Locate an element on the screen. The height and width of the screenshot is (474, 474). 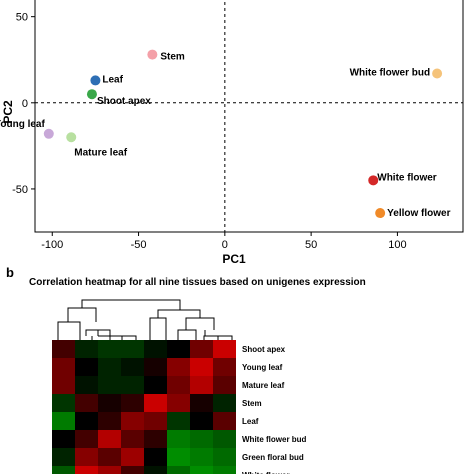
x-tick-label: 0 is located at coordinates (225, 245).